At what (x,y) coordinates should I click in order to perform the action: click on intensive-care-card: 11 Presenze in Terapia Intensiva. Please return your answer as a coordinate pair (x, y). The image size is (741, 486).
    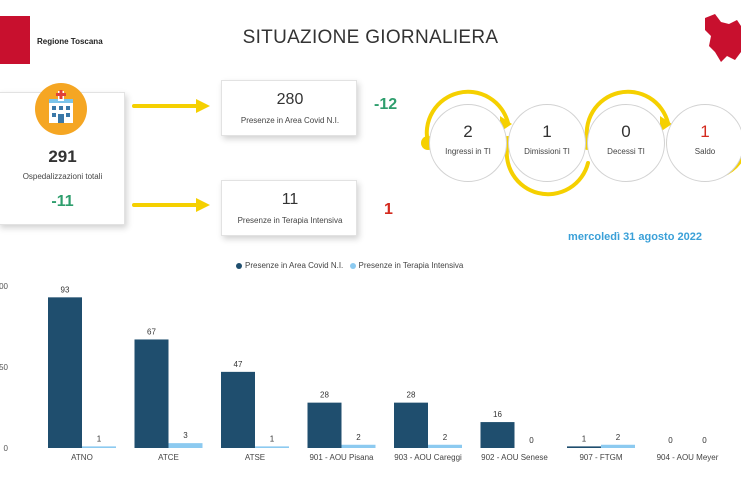
    Looking at the image, I should click on (289, 208).